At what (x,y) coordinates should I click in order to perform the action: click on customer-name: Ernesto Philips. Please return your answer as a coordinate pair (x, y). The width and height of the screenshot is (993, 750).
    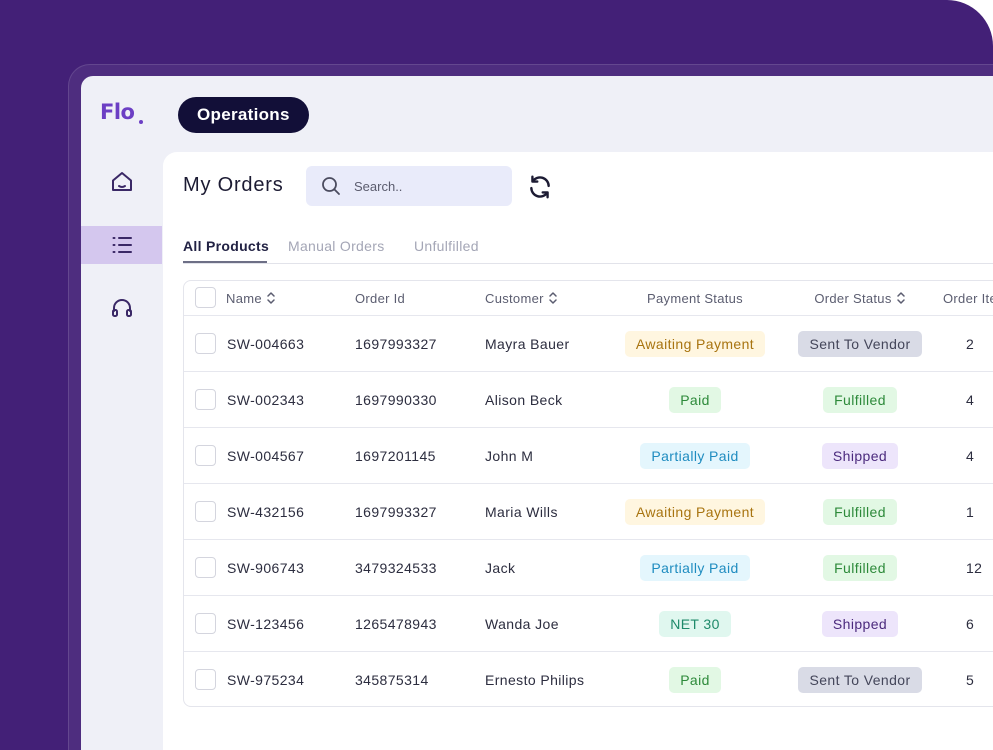
    Looking at the image, I should click on (535, 680).